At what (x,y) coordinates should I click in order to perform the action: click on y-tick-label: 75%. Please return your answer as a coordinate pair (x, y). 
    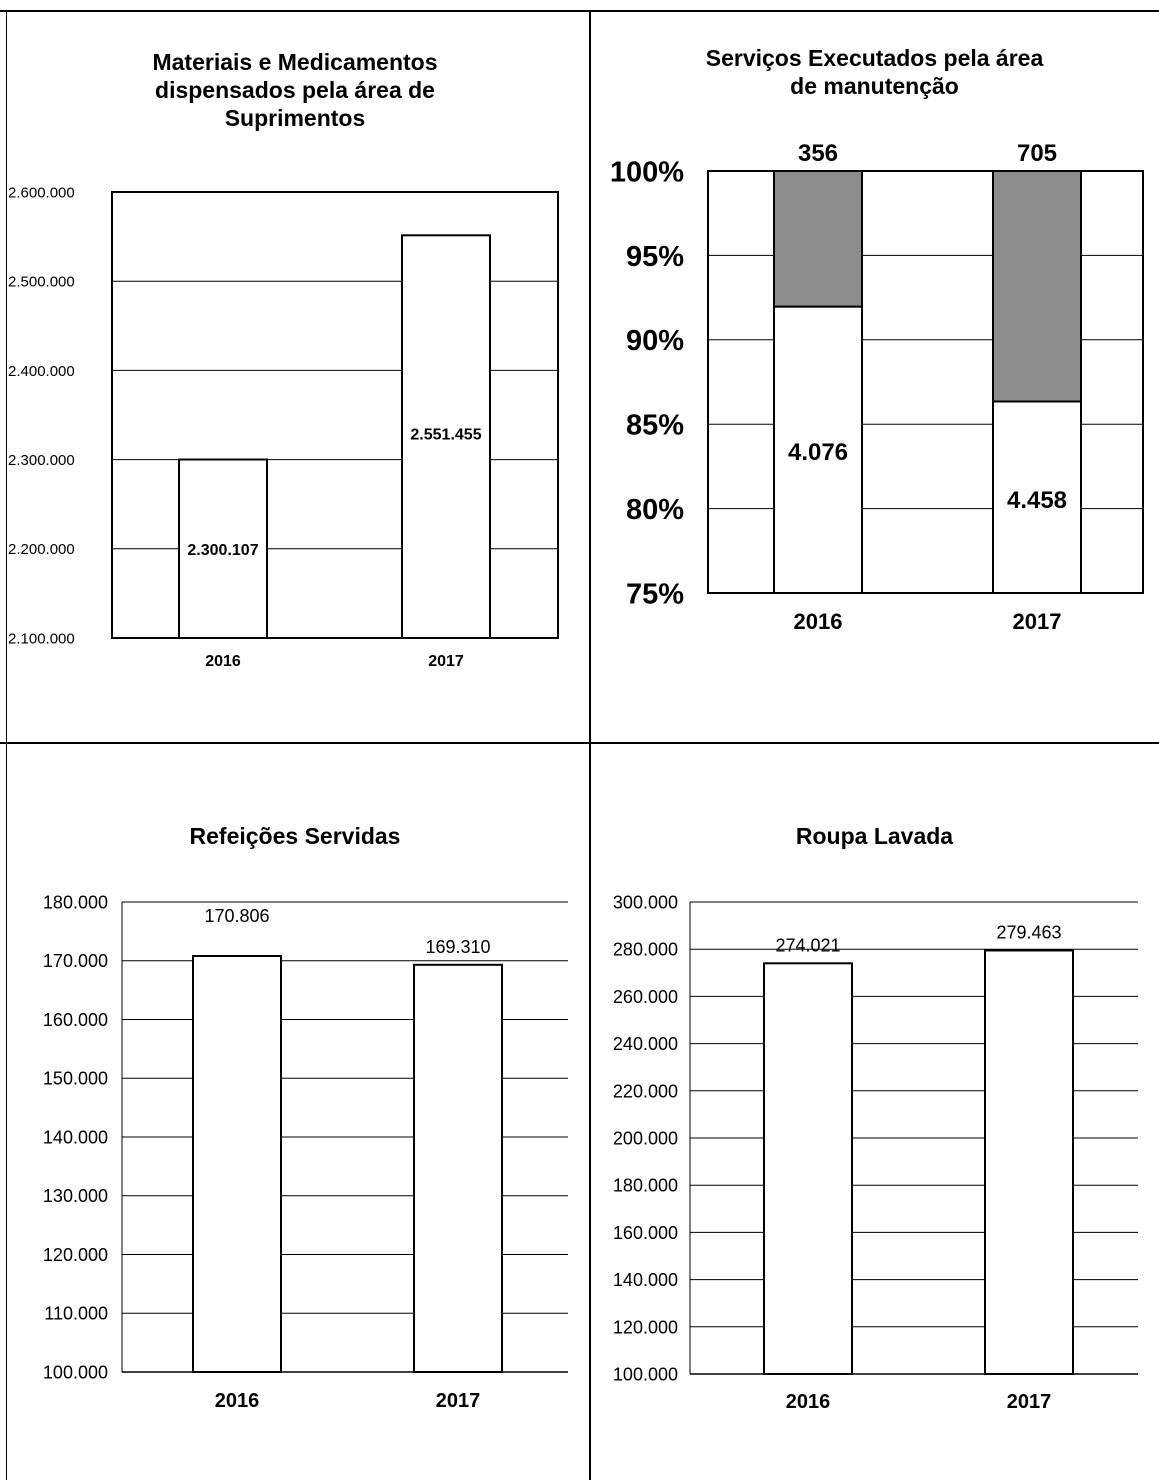
    Looking at the image, I should click on (655, 594).